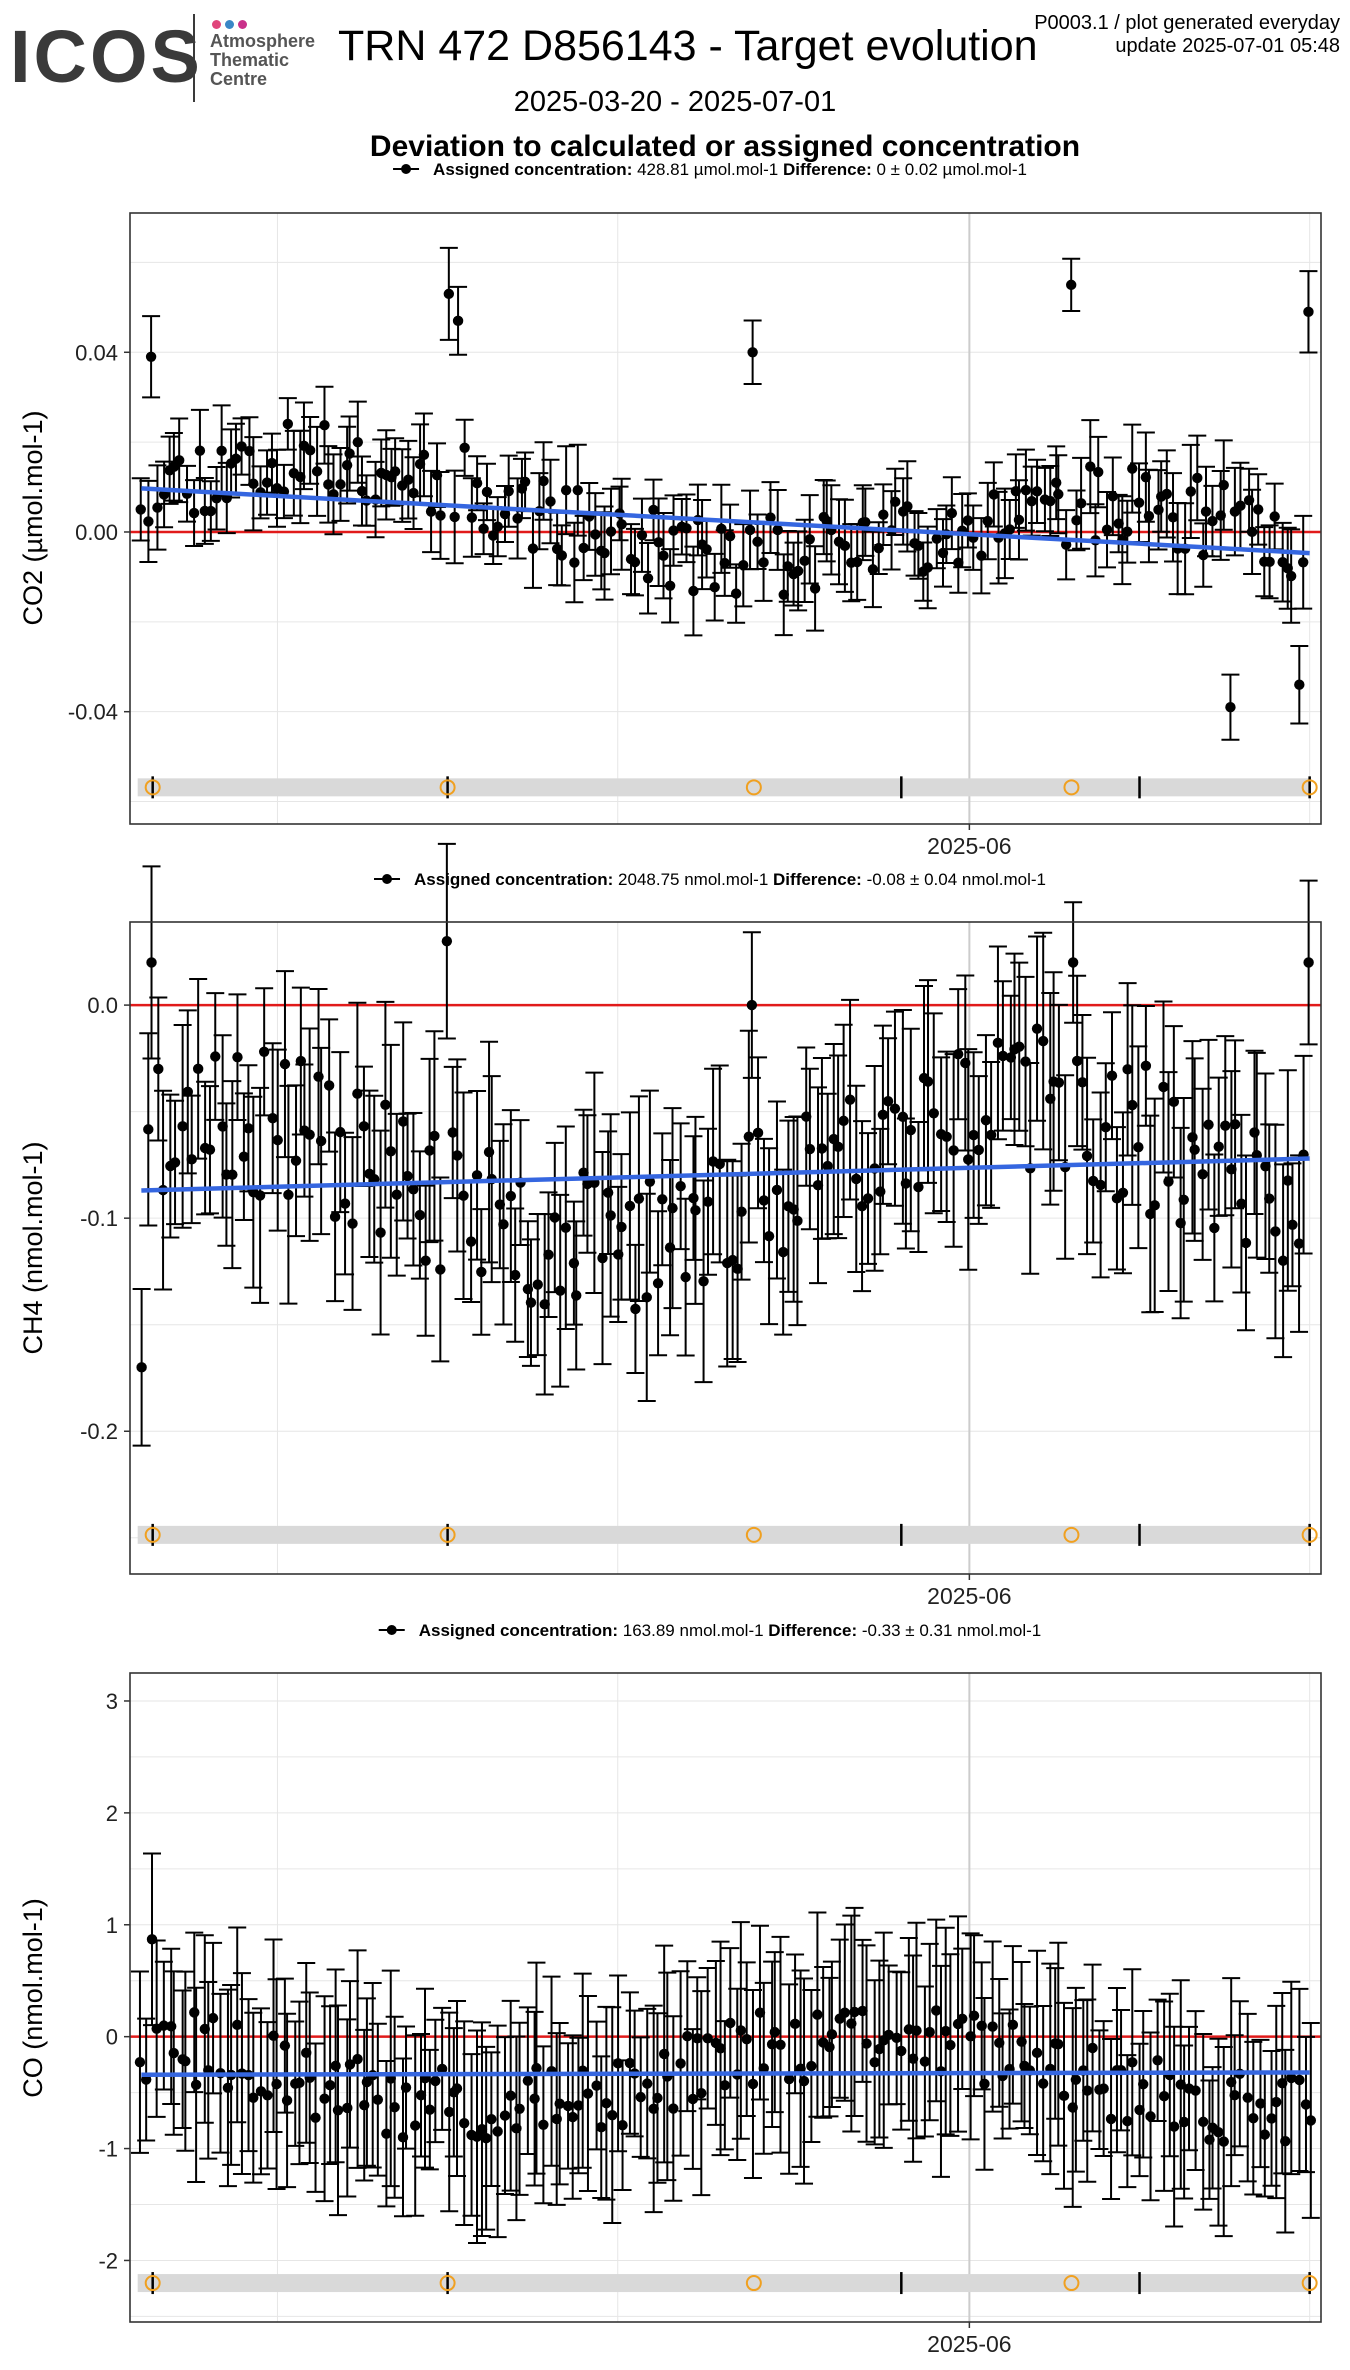  What do you see at coordinates (102, 1005) in the screenshot?
I see `y-tick-label: 0.0` at bounding box center [102, 1005].